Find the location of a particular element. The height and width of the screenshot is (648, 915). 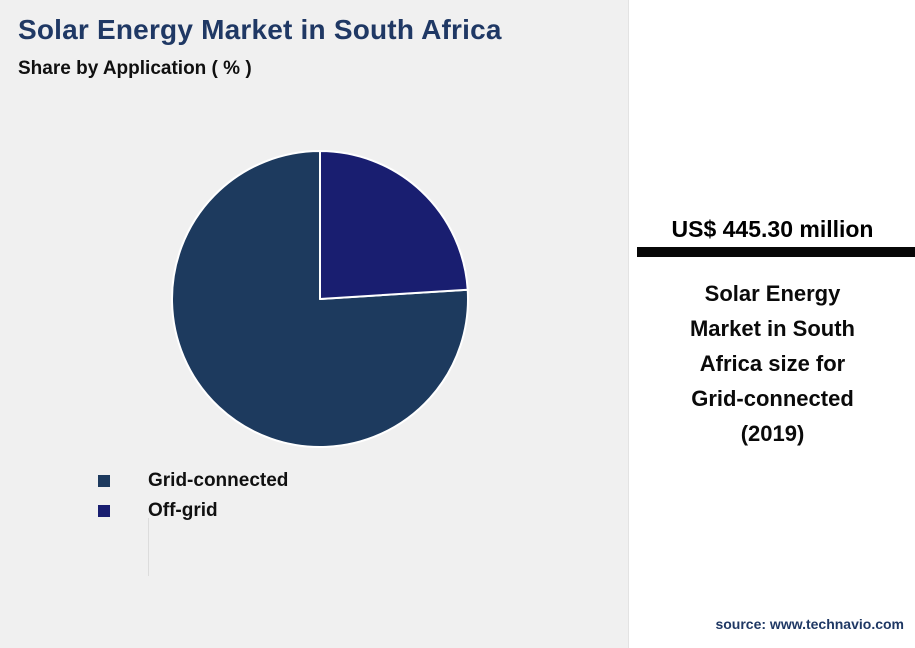

legend-swatch-grid-connected is located at coordinates (104, 481).